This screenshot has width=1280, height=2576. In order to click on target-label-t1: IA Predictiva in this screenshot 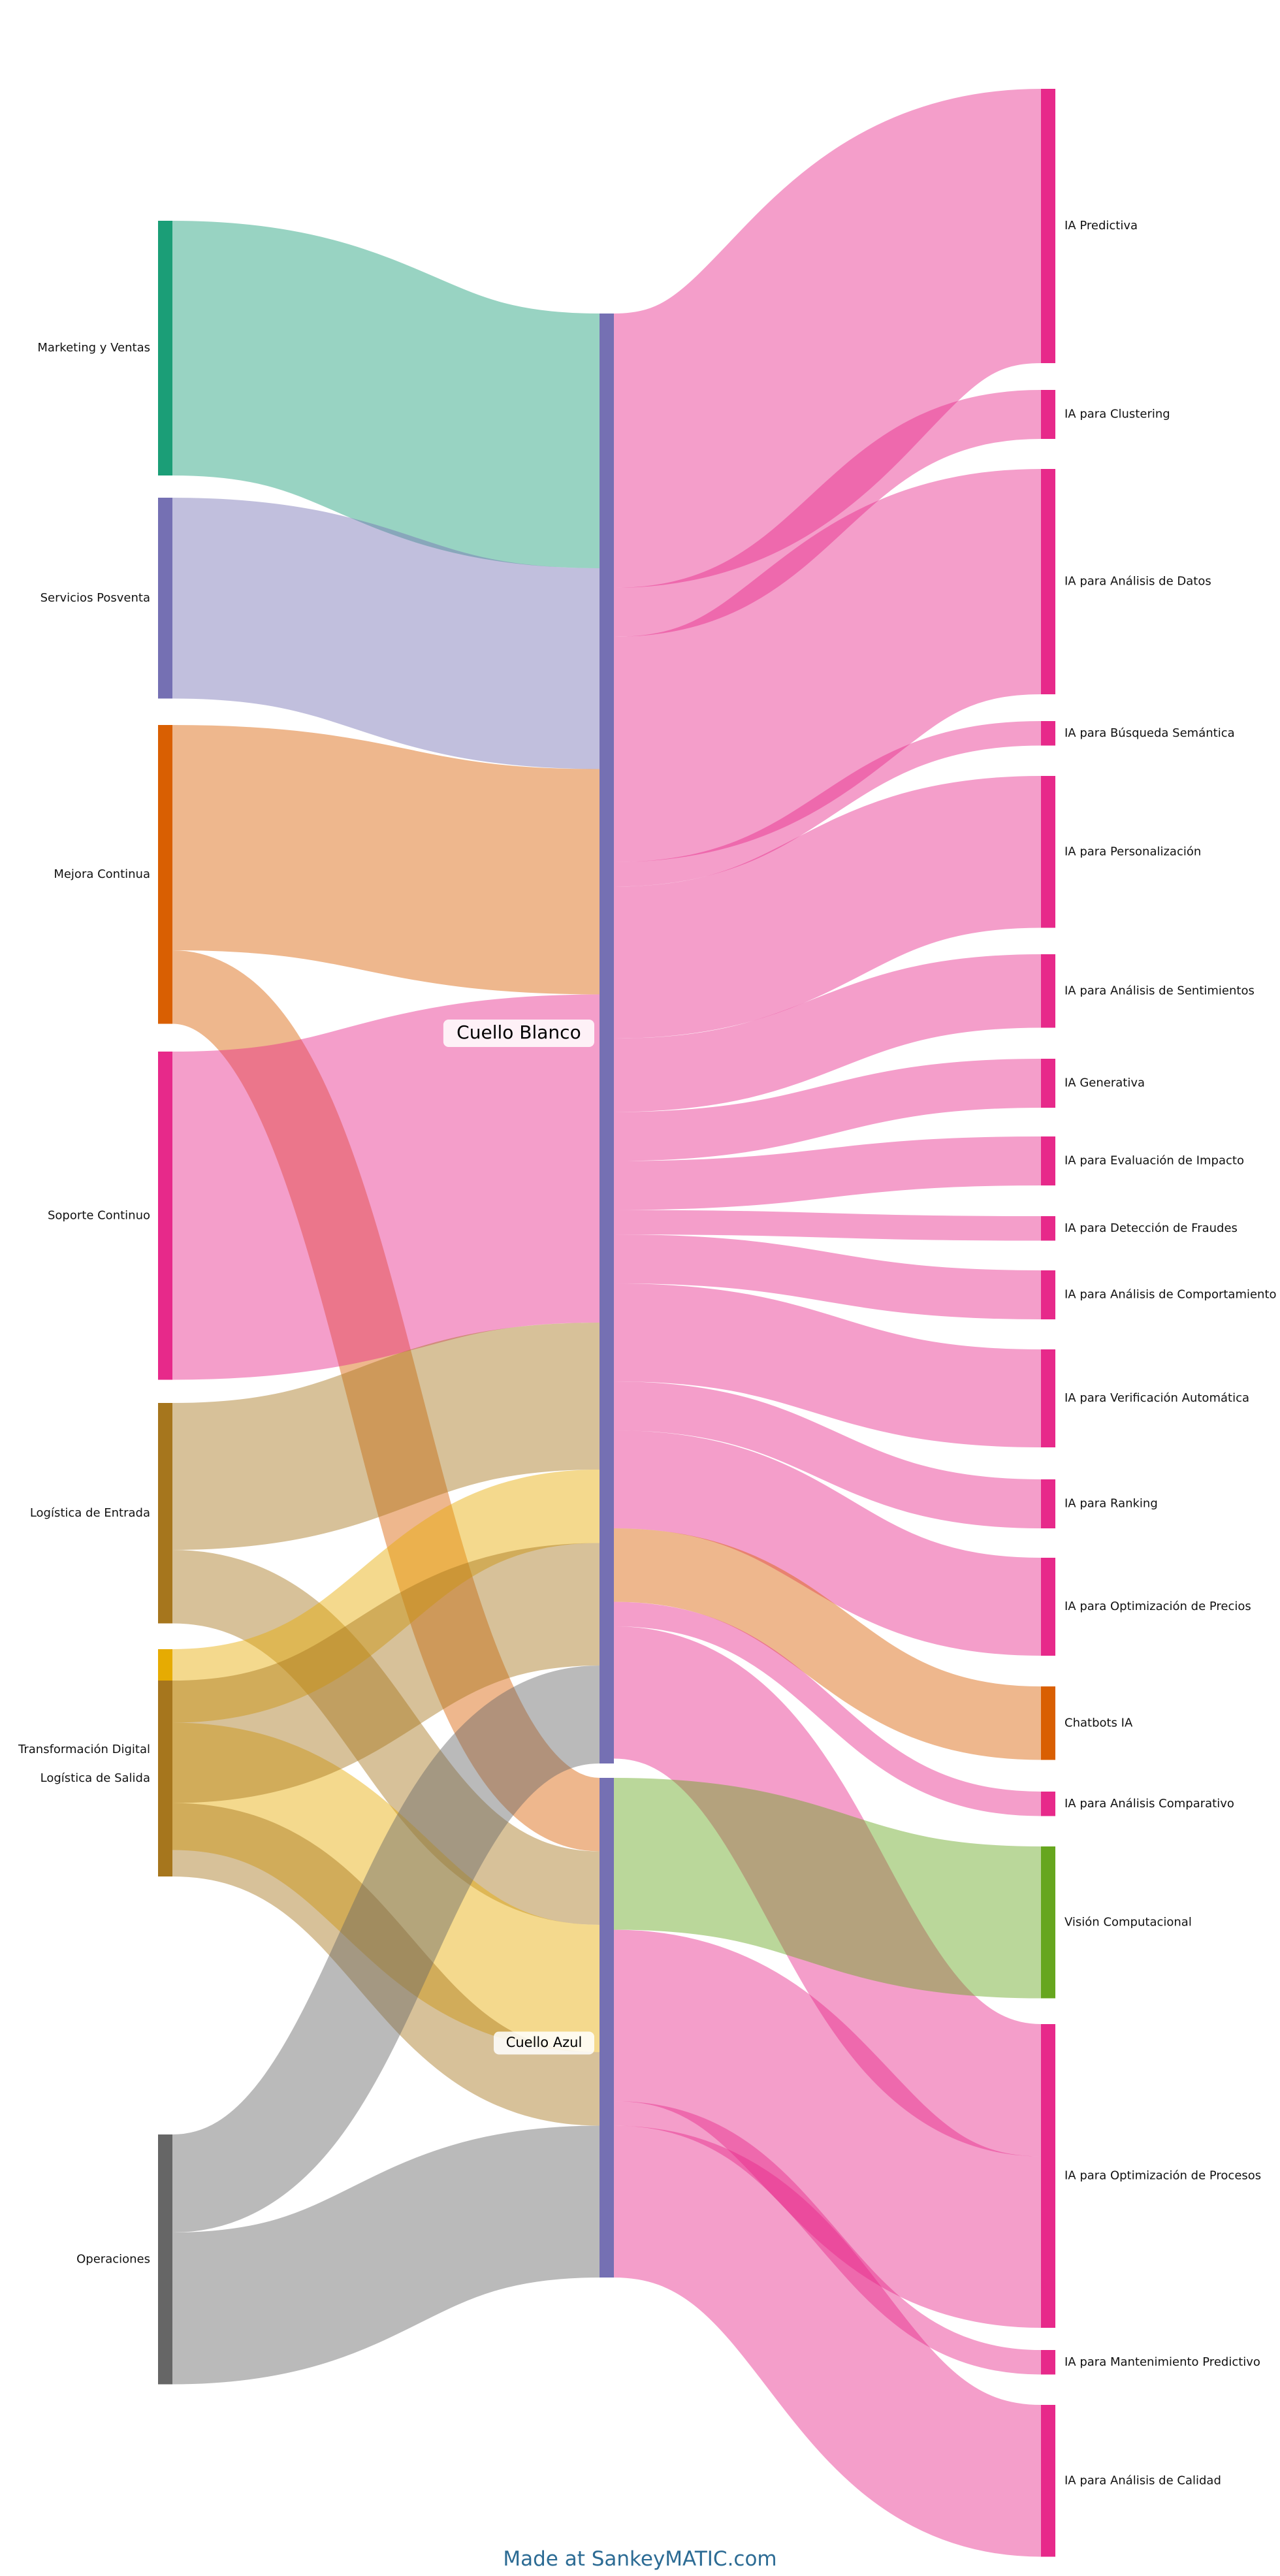, I will do `click(1101, 226)`.